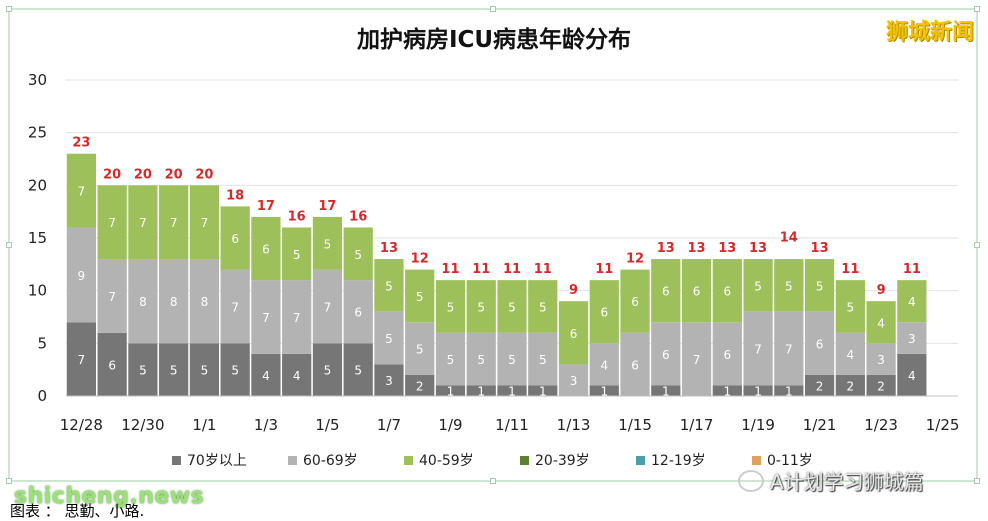 The image size is (988, 521). What do you see at coordinates (346, 460) in the screenshot?
I see `legend-item: 60-69岁` at bounding box center [346, 460].